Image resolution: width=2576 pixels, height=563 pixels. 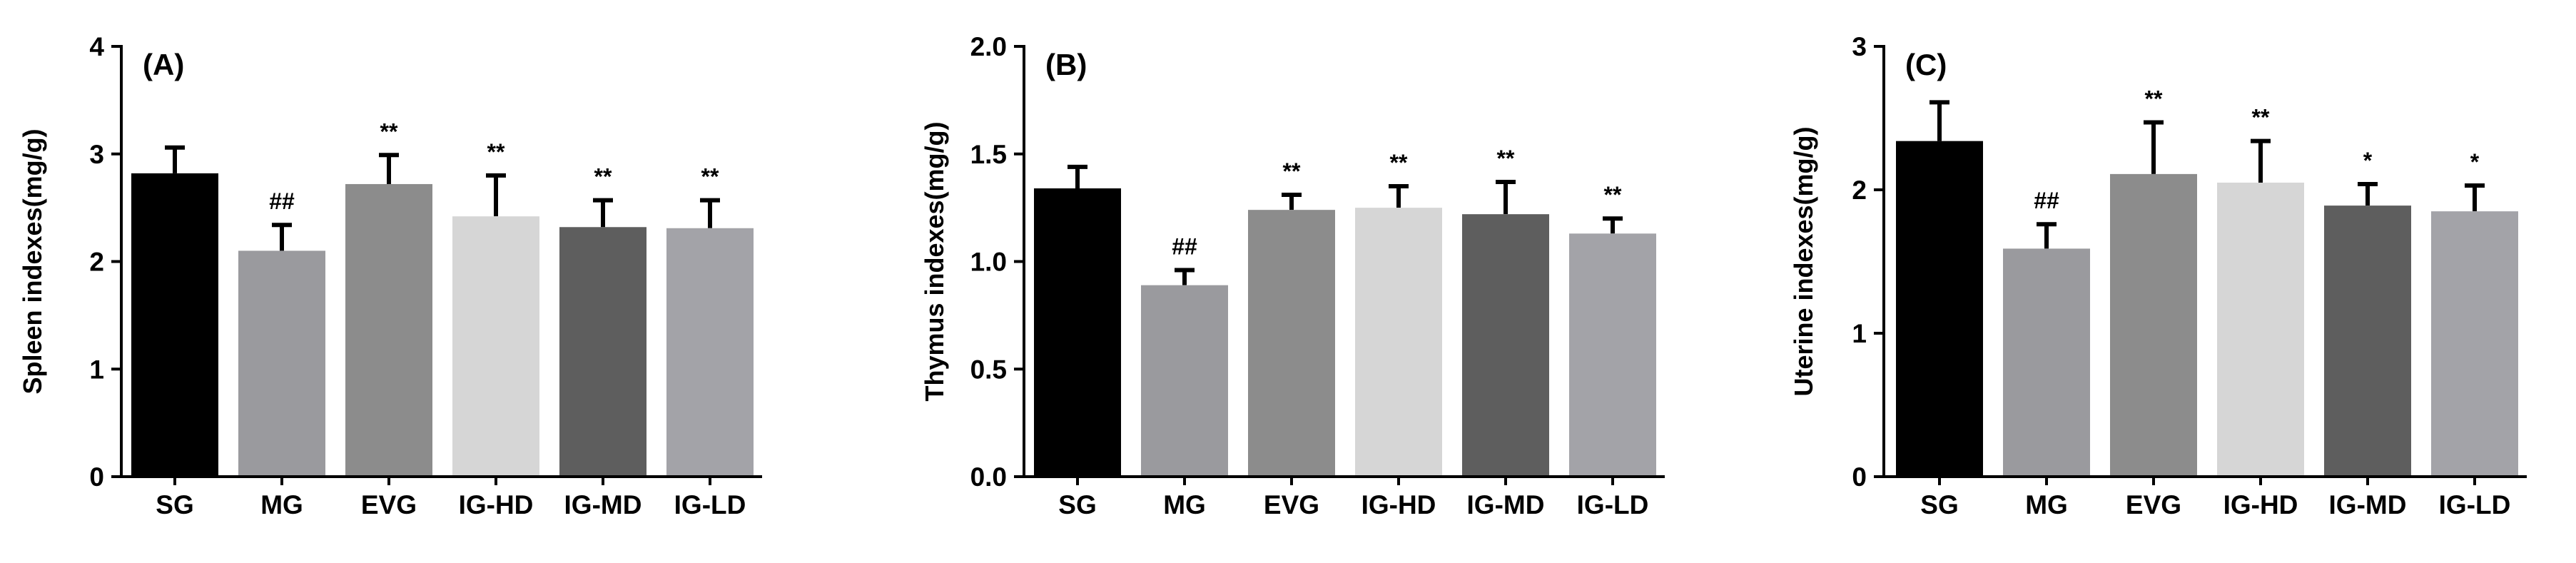 I want to click on y-tick-label: 0.5, so click(x=988, y=369).